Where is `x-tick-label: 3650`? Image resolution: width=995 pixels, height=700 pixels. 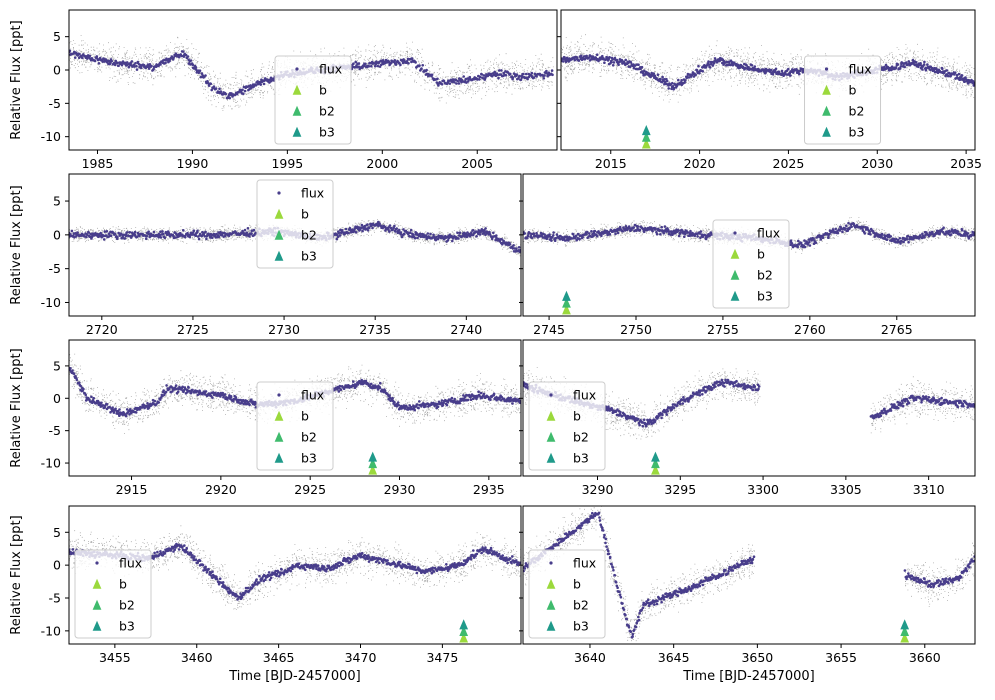
x-tick-label: 3650 is located at coordinates (757, 657).